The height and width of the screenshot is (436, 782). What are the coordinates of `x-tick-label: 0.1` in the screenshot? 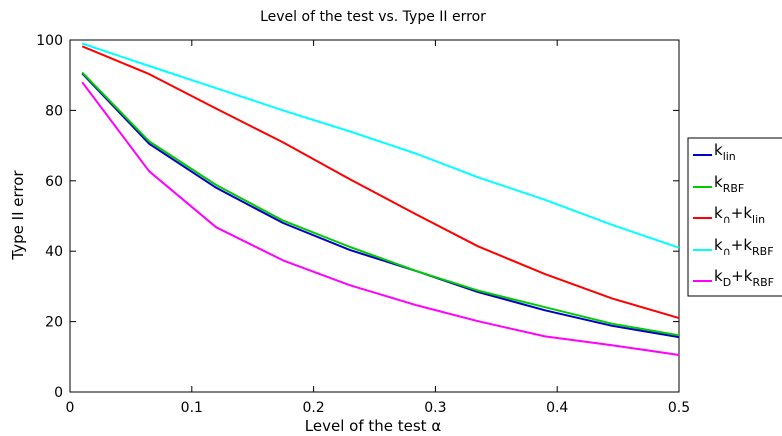 It's located at (192, 408).